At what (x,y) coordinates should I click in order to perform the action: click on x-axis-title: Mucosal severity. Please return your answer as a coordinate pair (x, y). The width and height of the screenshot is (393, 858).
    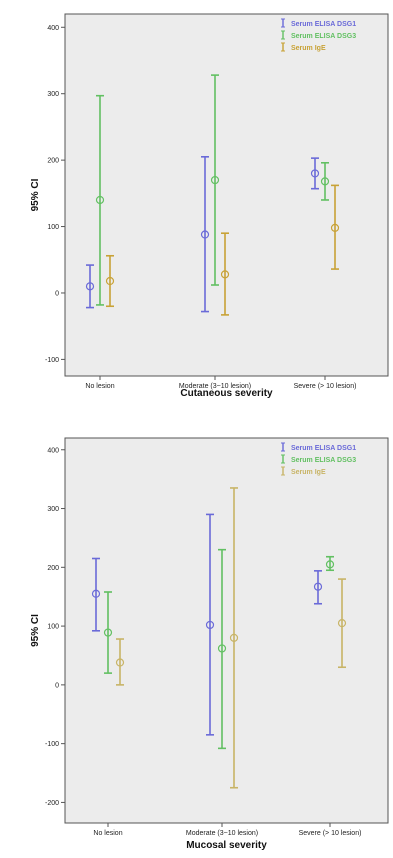
    Looking at the image, I should click on (226, 845).